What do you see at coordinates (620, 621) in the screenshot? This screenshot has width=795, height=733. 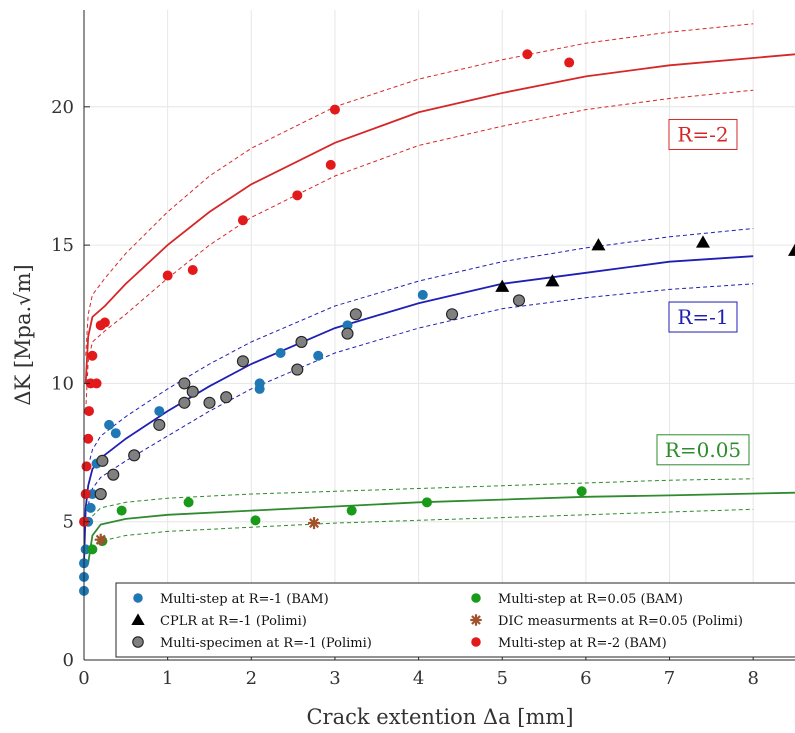 I see `legend-label: DIC measurments at R=0.05 (Polimi)` at bounding box center [620, 621].